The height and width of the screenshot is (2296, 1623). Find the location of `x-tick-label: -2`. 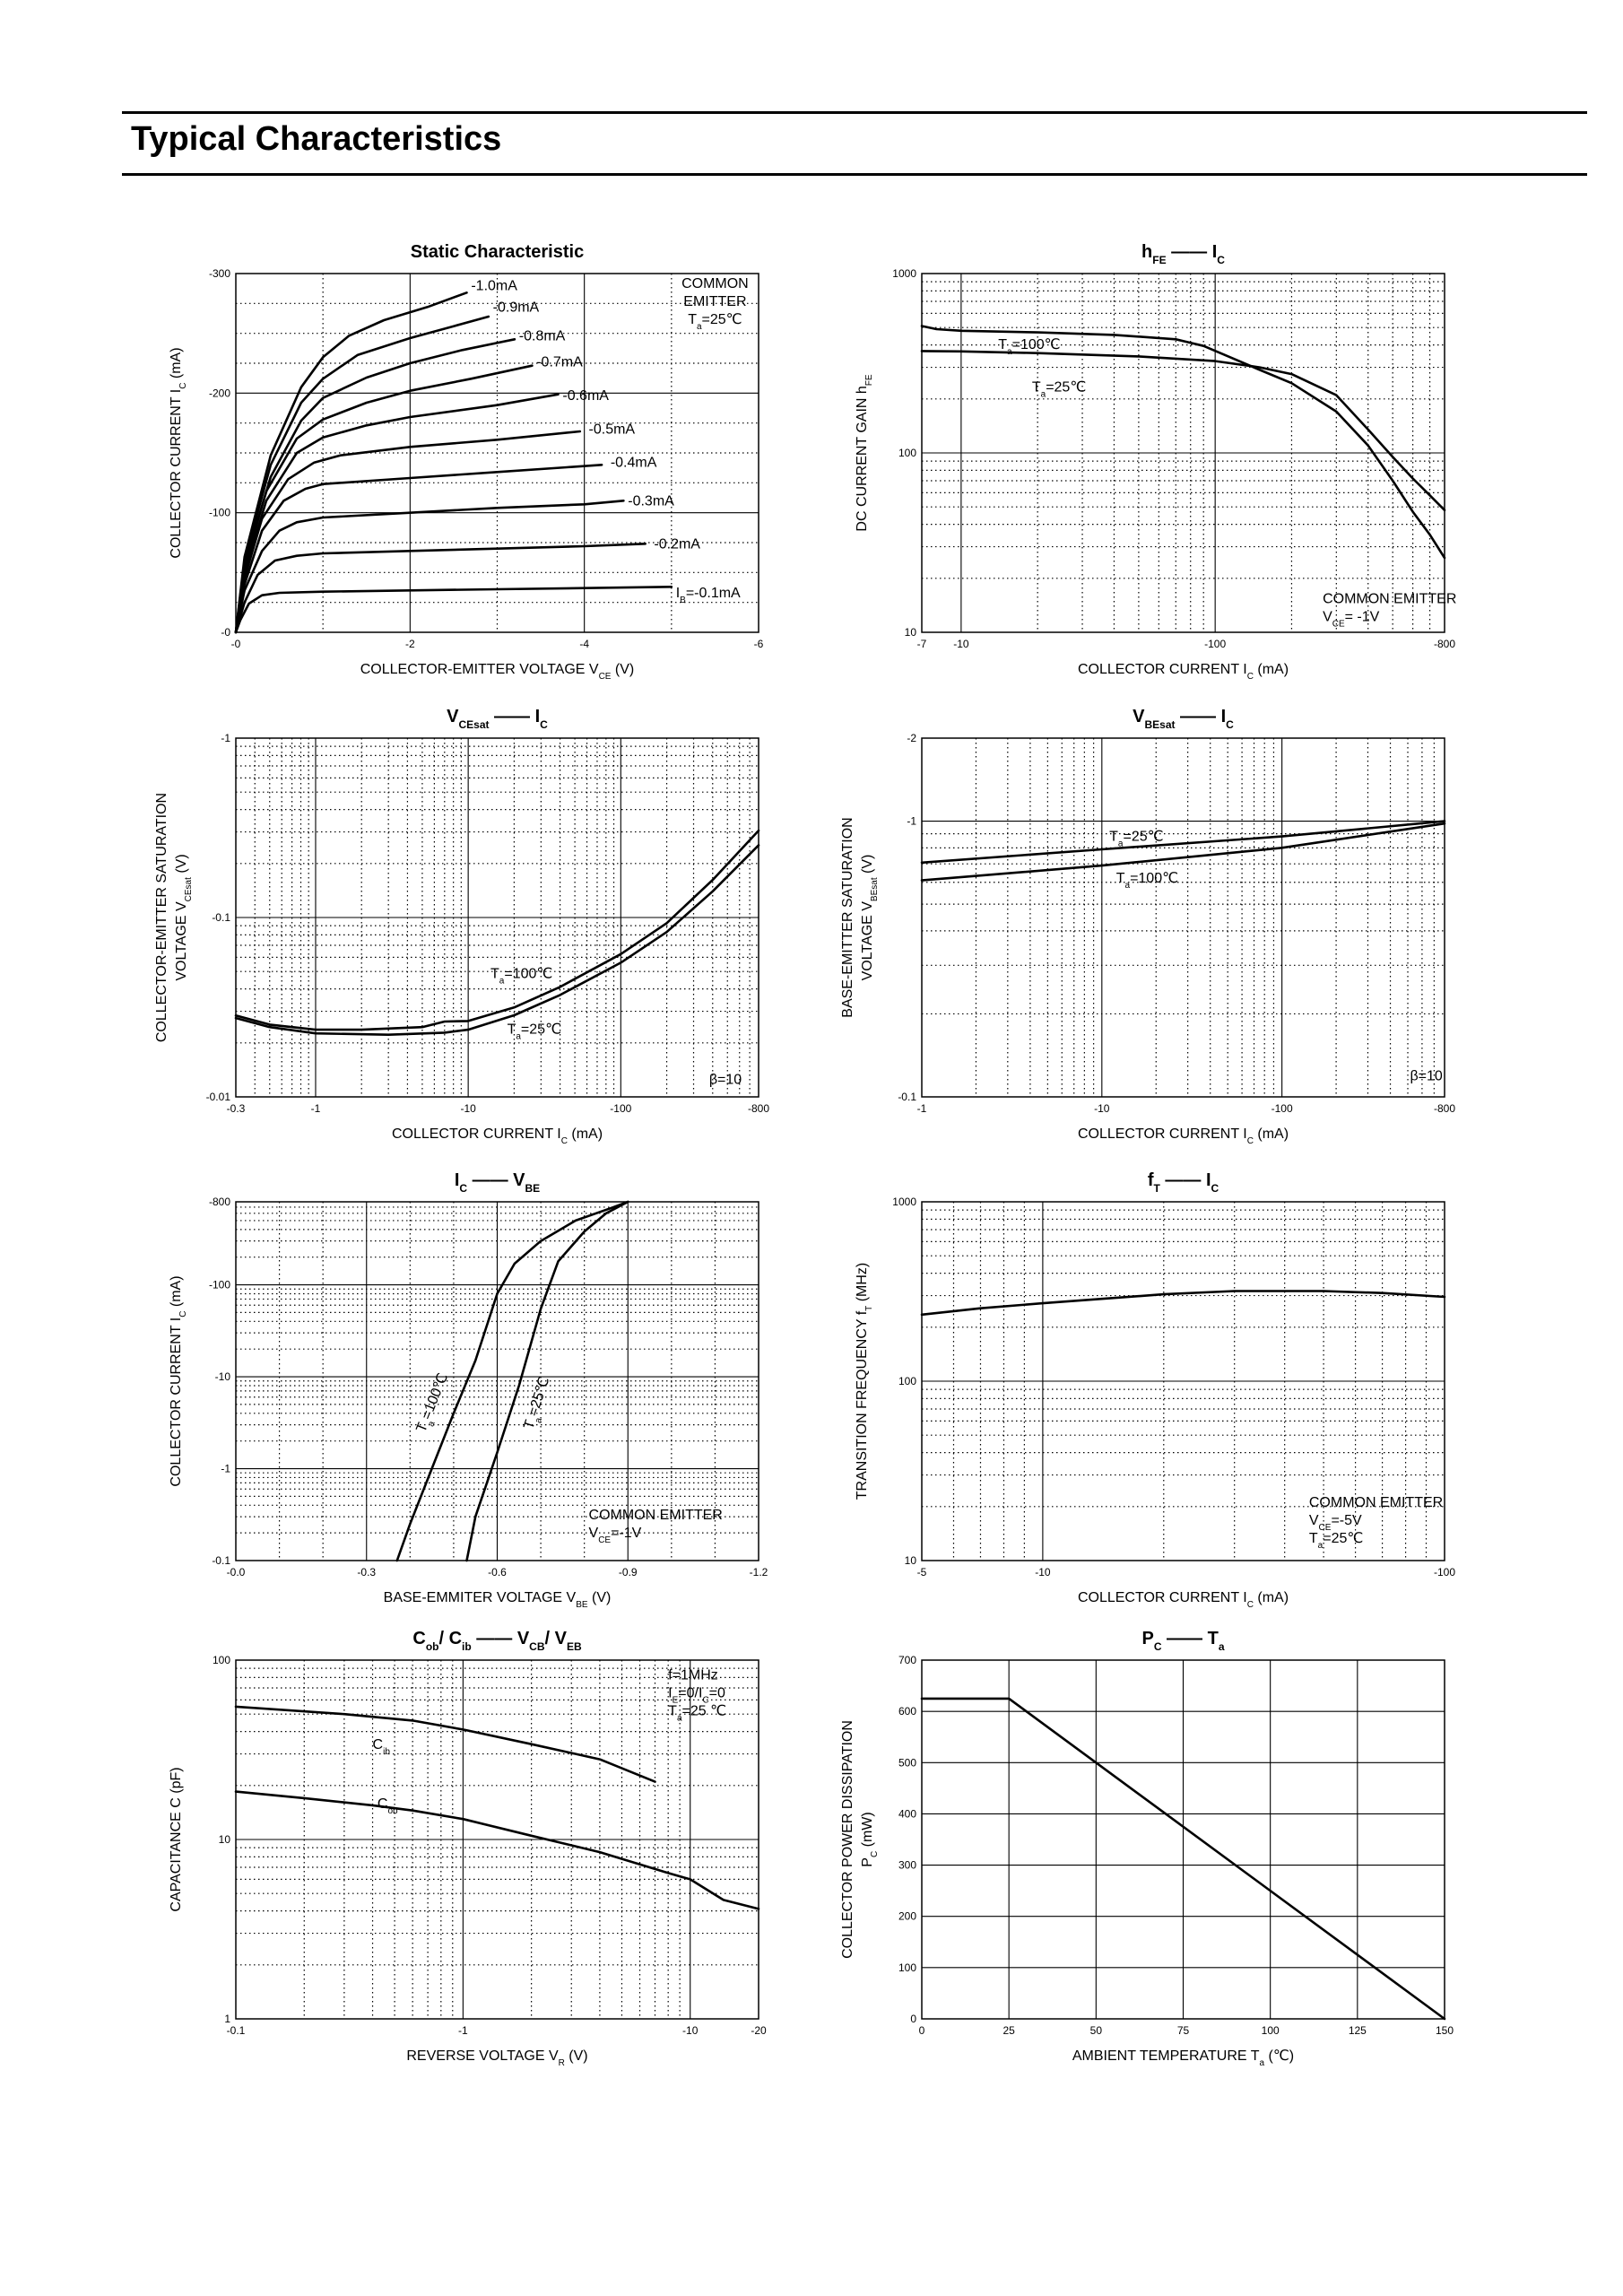

x-tick-label: -2 is located at coordinates (410, 644).